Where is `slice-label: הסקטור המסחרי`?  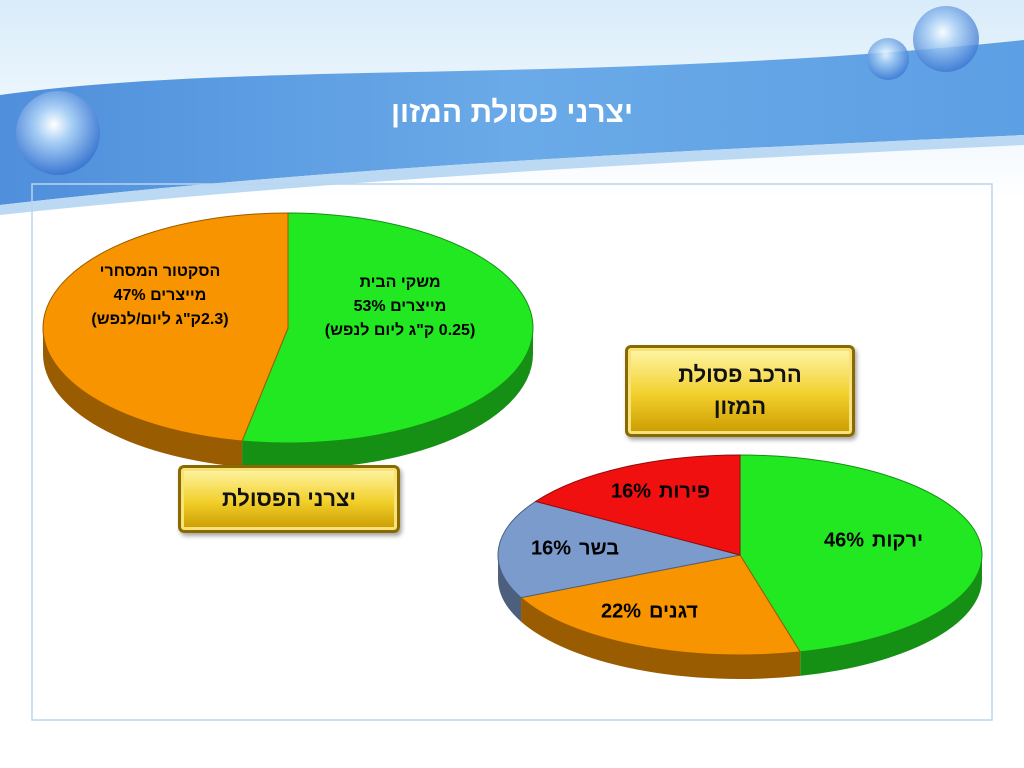 slice-label: הסקטור המסחרי is located at coordinates (160, 271).